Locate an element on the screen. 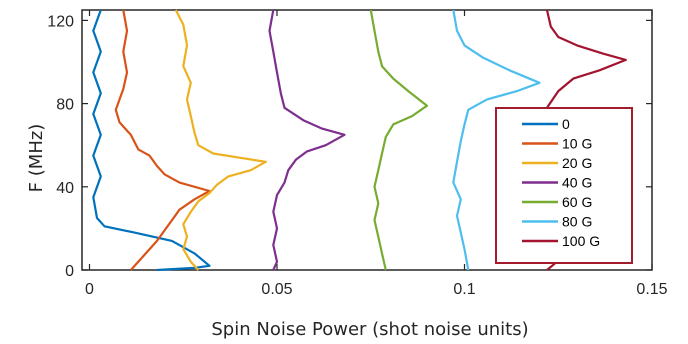  x-tick-label: 0 is located at coordinates (89, 289).